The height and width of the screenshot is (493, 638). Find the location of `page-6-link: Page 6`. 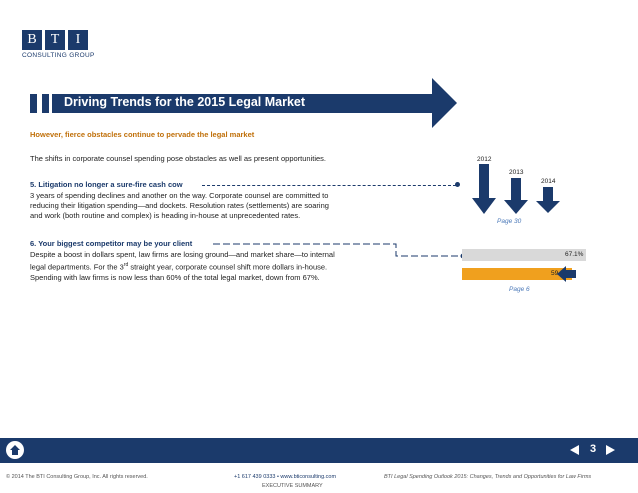

page-6-link: Page 6 is located at coordinates (519, 289).